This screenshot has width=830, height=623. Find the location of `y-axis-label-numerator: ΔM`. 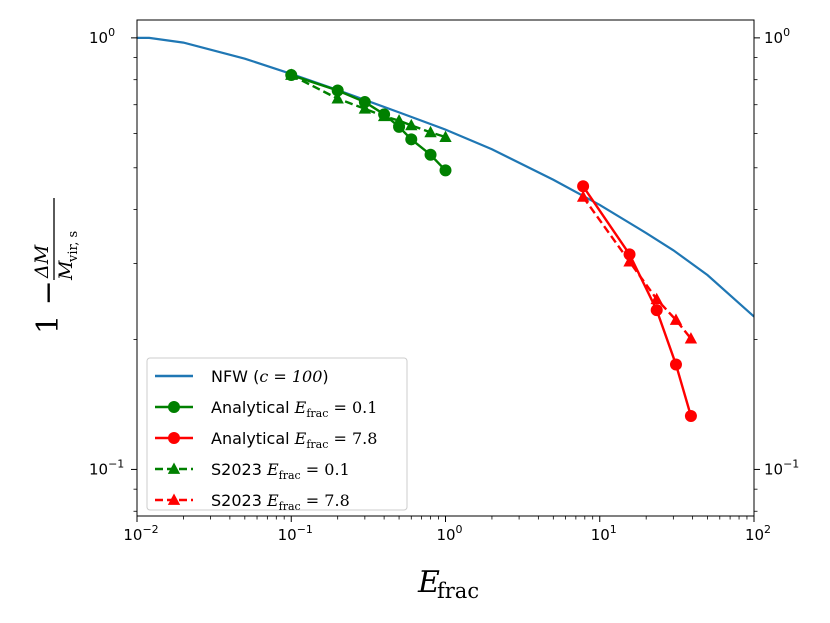

y-axis-label-numerator: ΔM is located at coordinates (42, 261).